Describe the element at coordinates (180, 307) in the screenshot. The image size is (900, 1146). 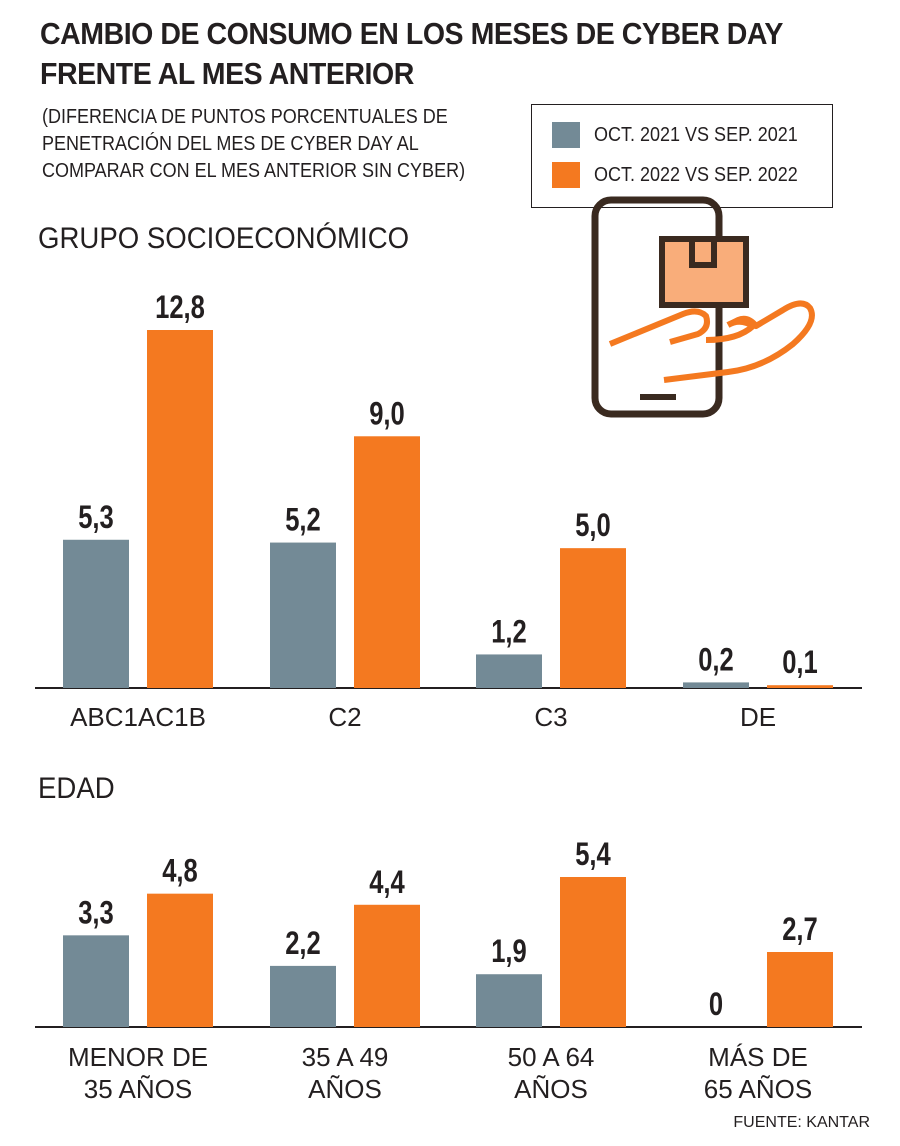
I see `data-label: 12,8` at that location.